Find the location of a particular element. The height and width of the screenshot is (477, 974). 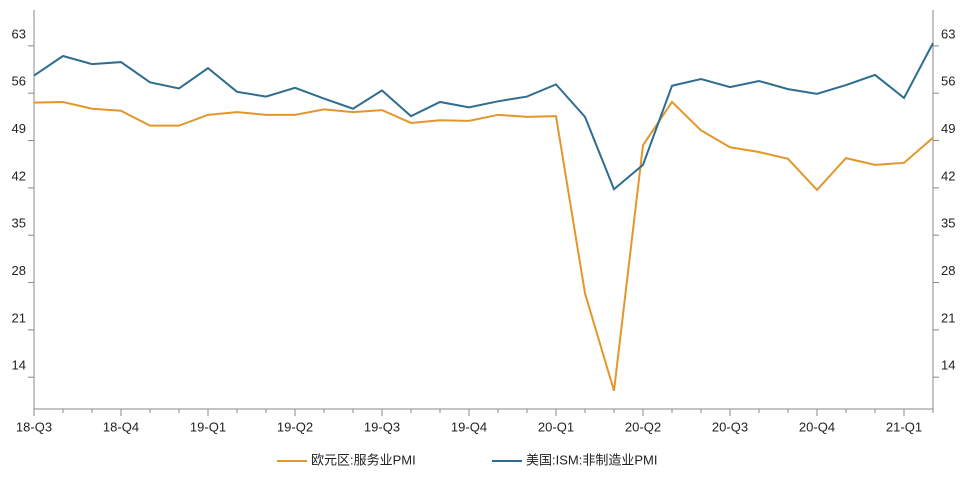

x-tick-label: 21-Q1 is located at coordinates (904, 426).